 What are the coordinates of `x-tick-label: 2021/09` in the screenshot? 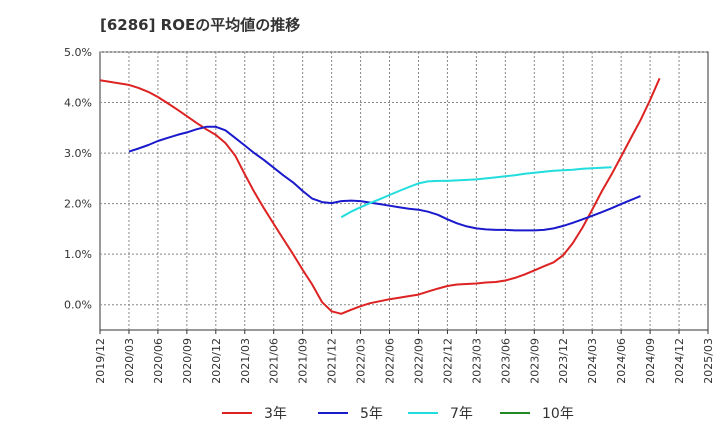 It's located at (303, 361).